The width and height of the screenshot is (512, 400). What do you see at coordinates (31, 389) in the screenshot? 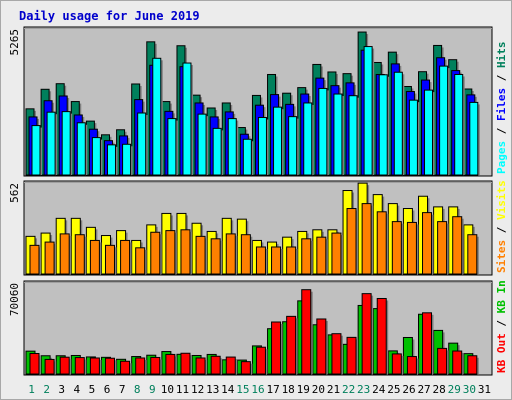
I see `x-tick-label: 1` at bounding box center [31, 389].